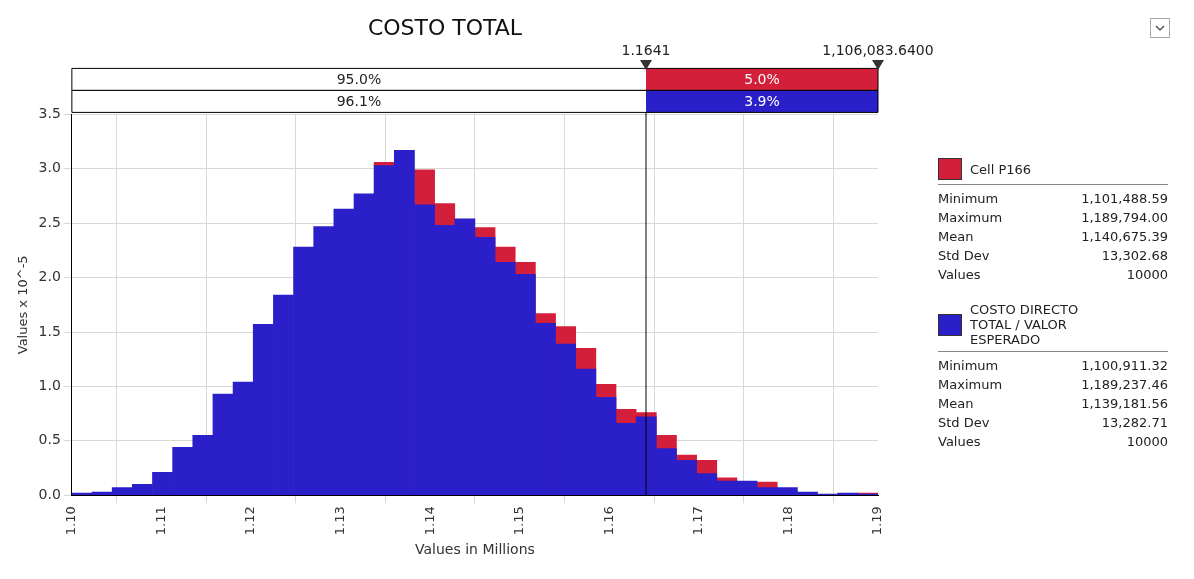  Describe the element at coordinates (49, 439) in the screenshot. I see `y-tick-label: 0.5` at that location.